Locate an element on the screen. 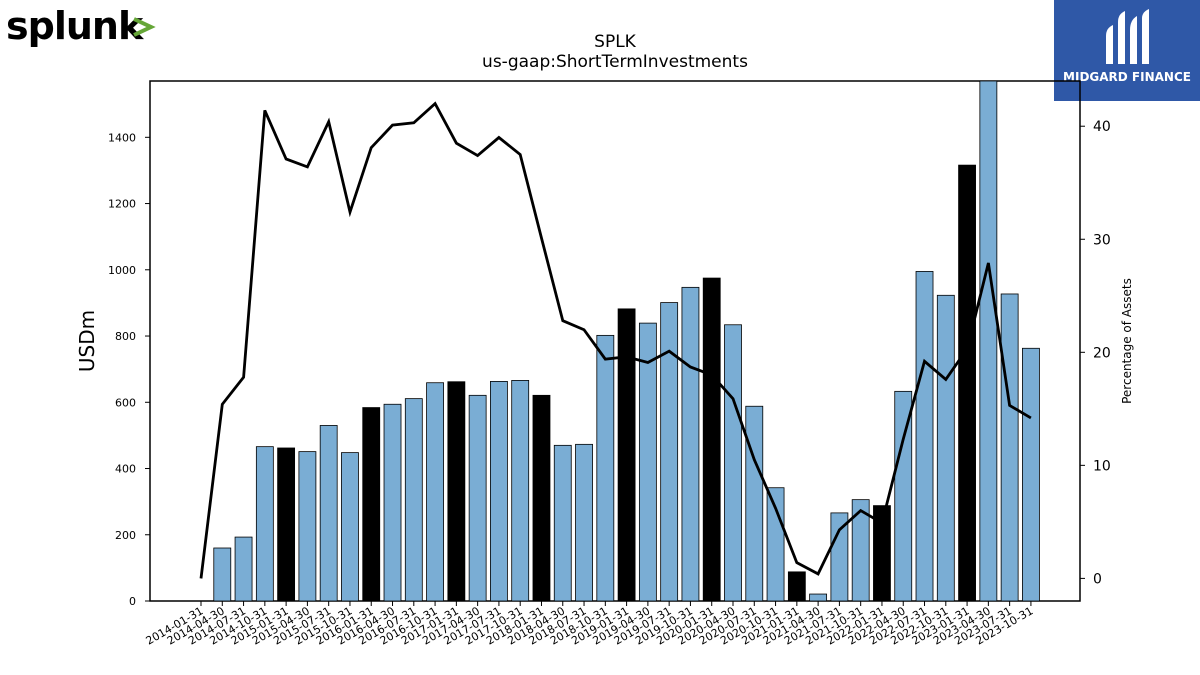  y2-tick-label: 30 is located at coordinates (1102, 240).